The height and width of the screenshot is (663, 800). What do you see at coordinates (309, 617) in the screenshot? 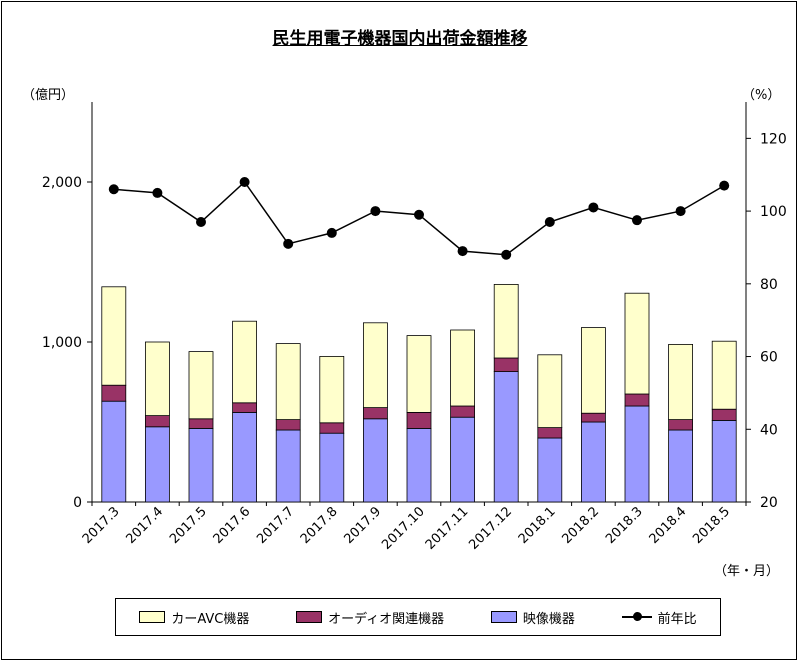
I see `legend-swatch-audio` at bounding box center [309, 617].